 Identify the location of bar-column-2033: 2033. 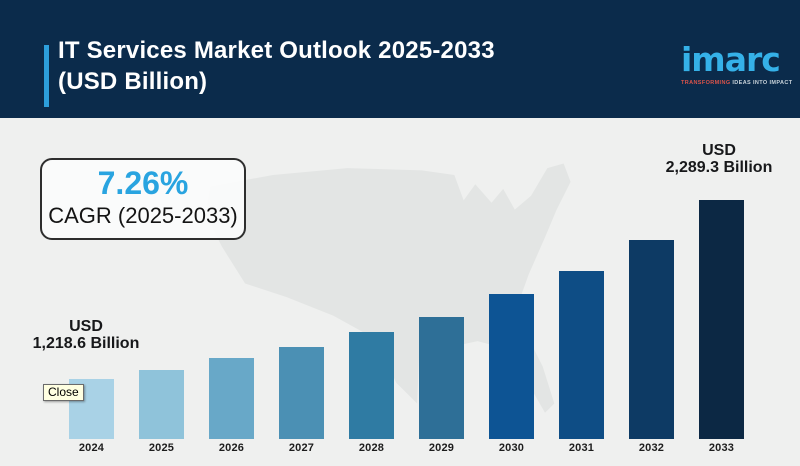
(721, 327).